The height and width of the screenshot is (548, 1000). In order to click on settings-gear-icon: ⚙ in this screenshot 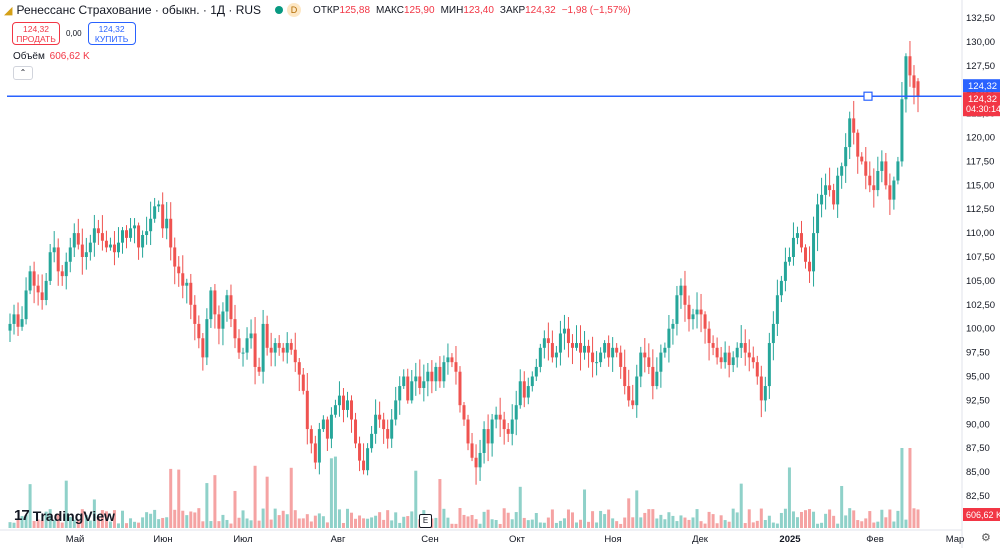, I will do `click(986, 538)`.